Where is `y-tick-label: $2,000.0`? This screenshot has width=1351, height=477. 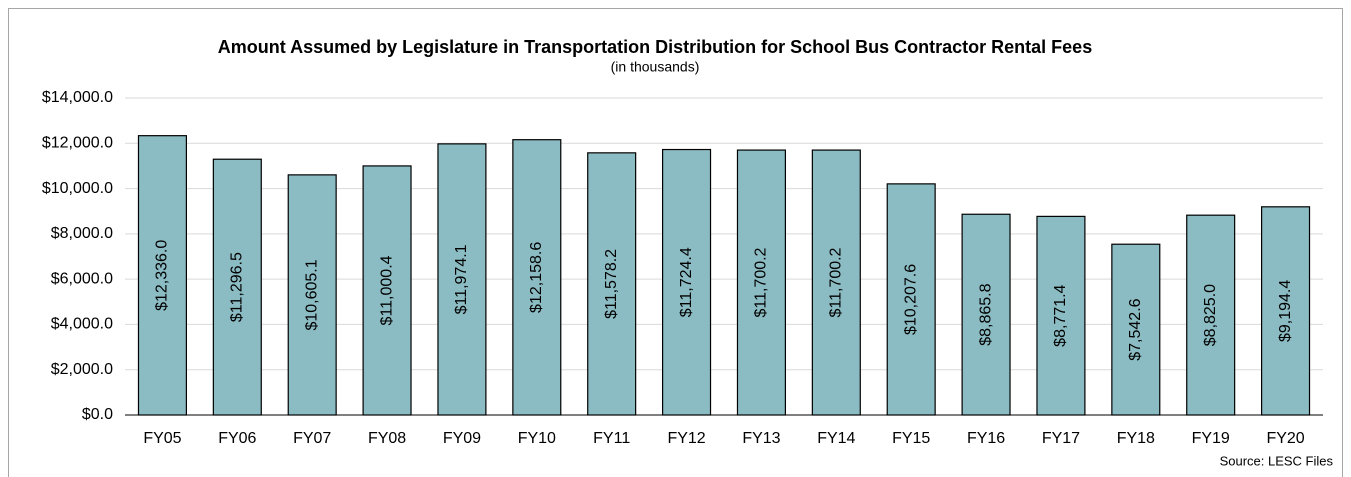 y-tick-label: $2,000.0 is located at coordinates (82, 369).